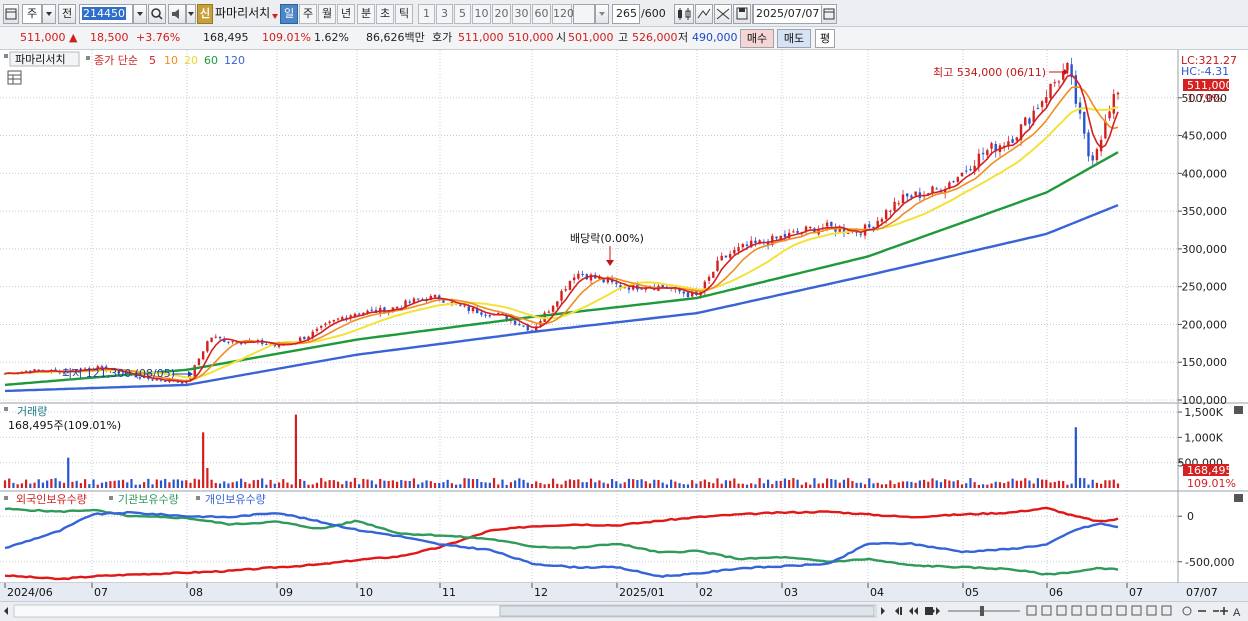 The width and height of the screenshot is (1248, 621). Describe the element at coordinates (1205, 211) in the screenshot. I see `price-tick-label: 350,000` at that location.